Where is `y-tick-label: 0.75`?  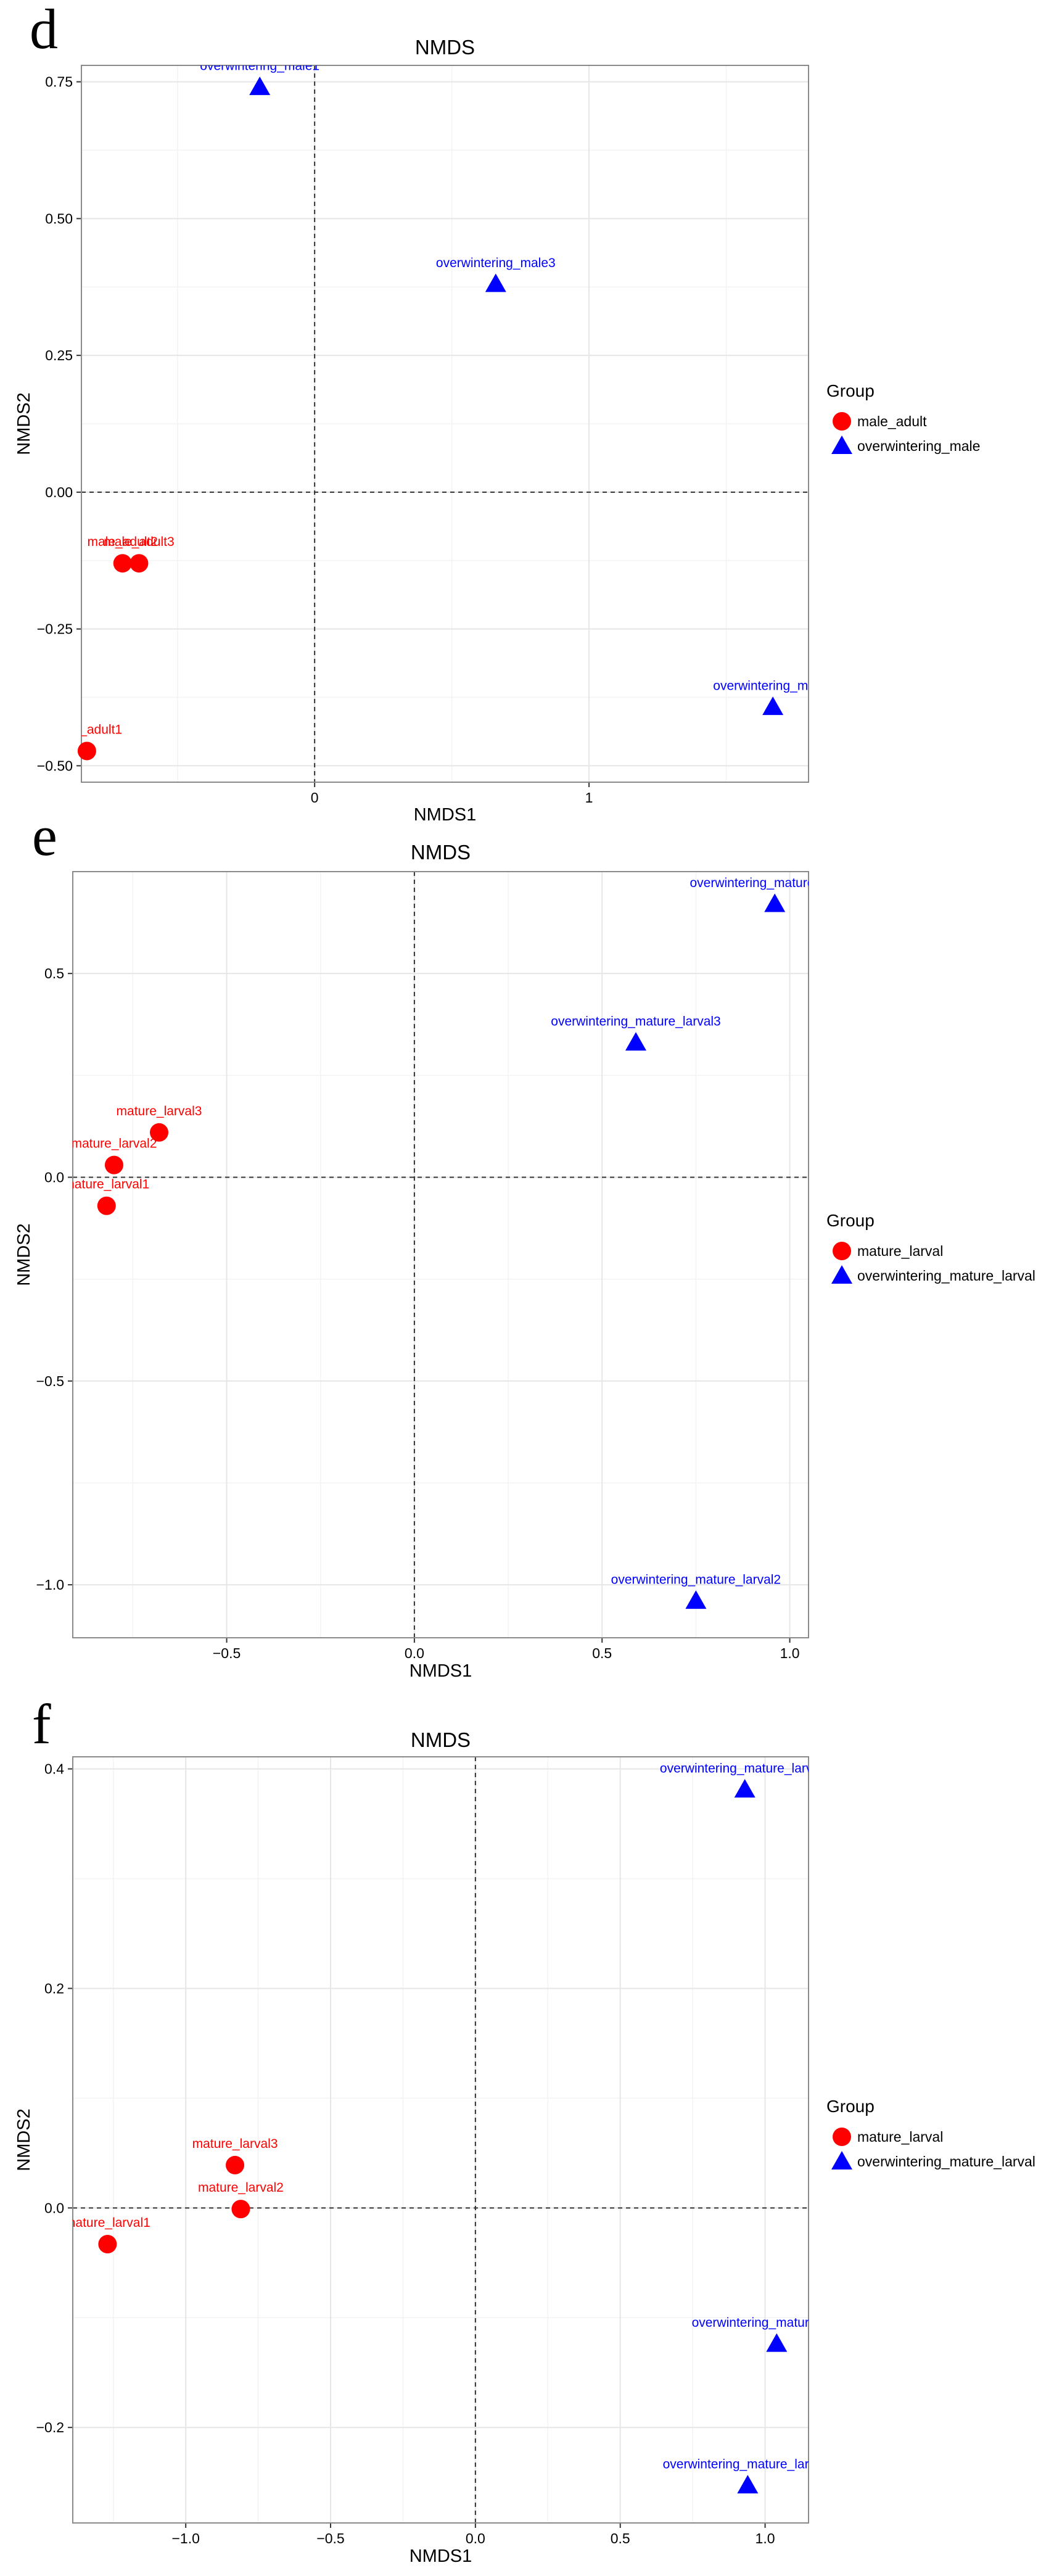
y-tick-label: 0.75 is located at coordinates (59, 82).